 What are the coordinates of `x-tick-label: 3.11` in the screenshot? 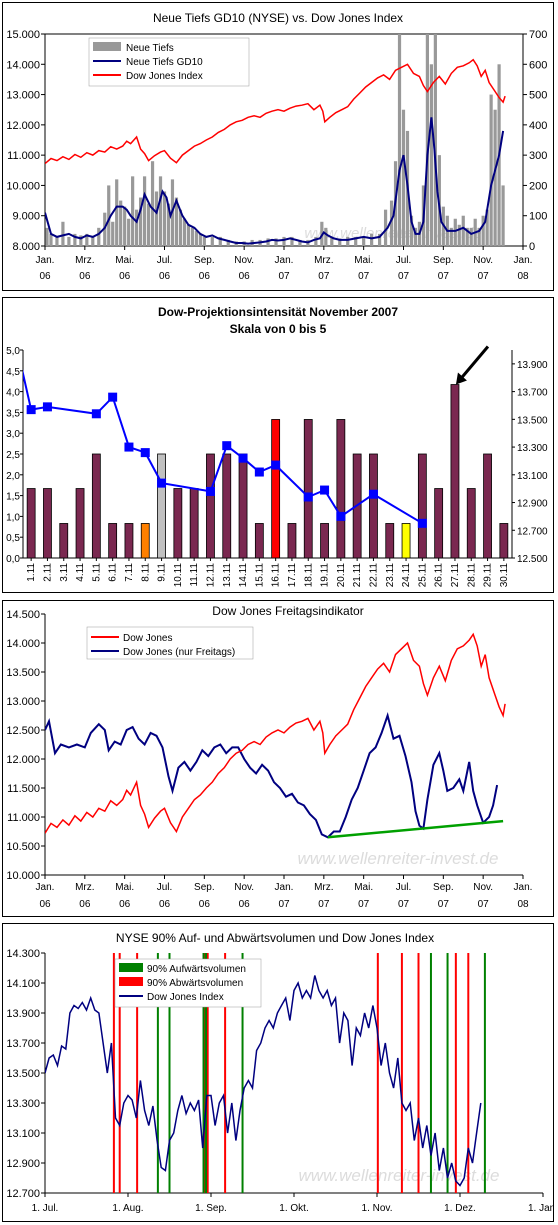 It's located at (64, 572).